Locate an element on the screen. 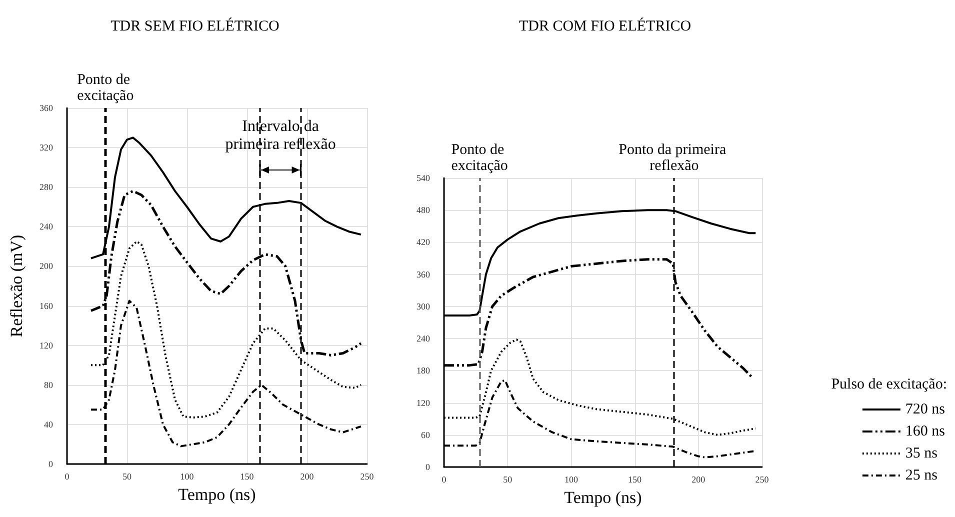 The height and width of the screenshot is (517, 955). y-tick-label: 40 is located at coordinates (49, 424).